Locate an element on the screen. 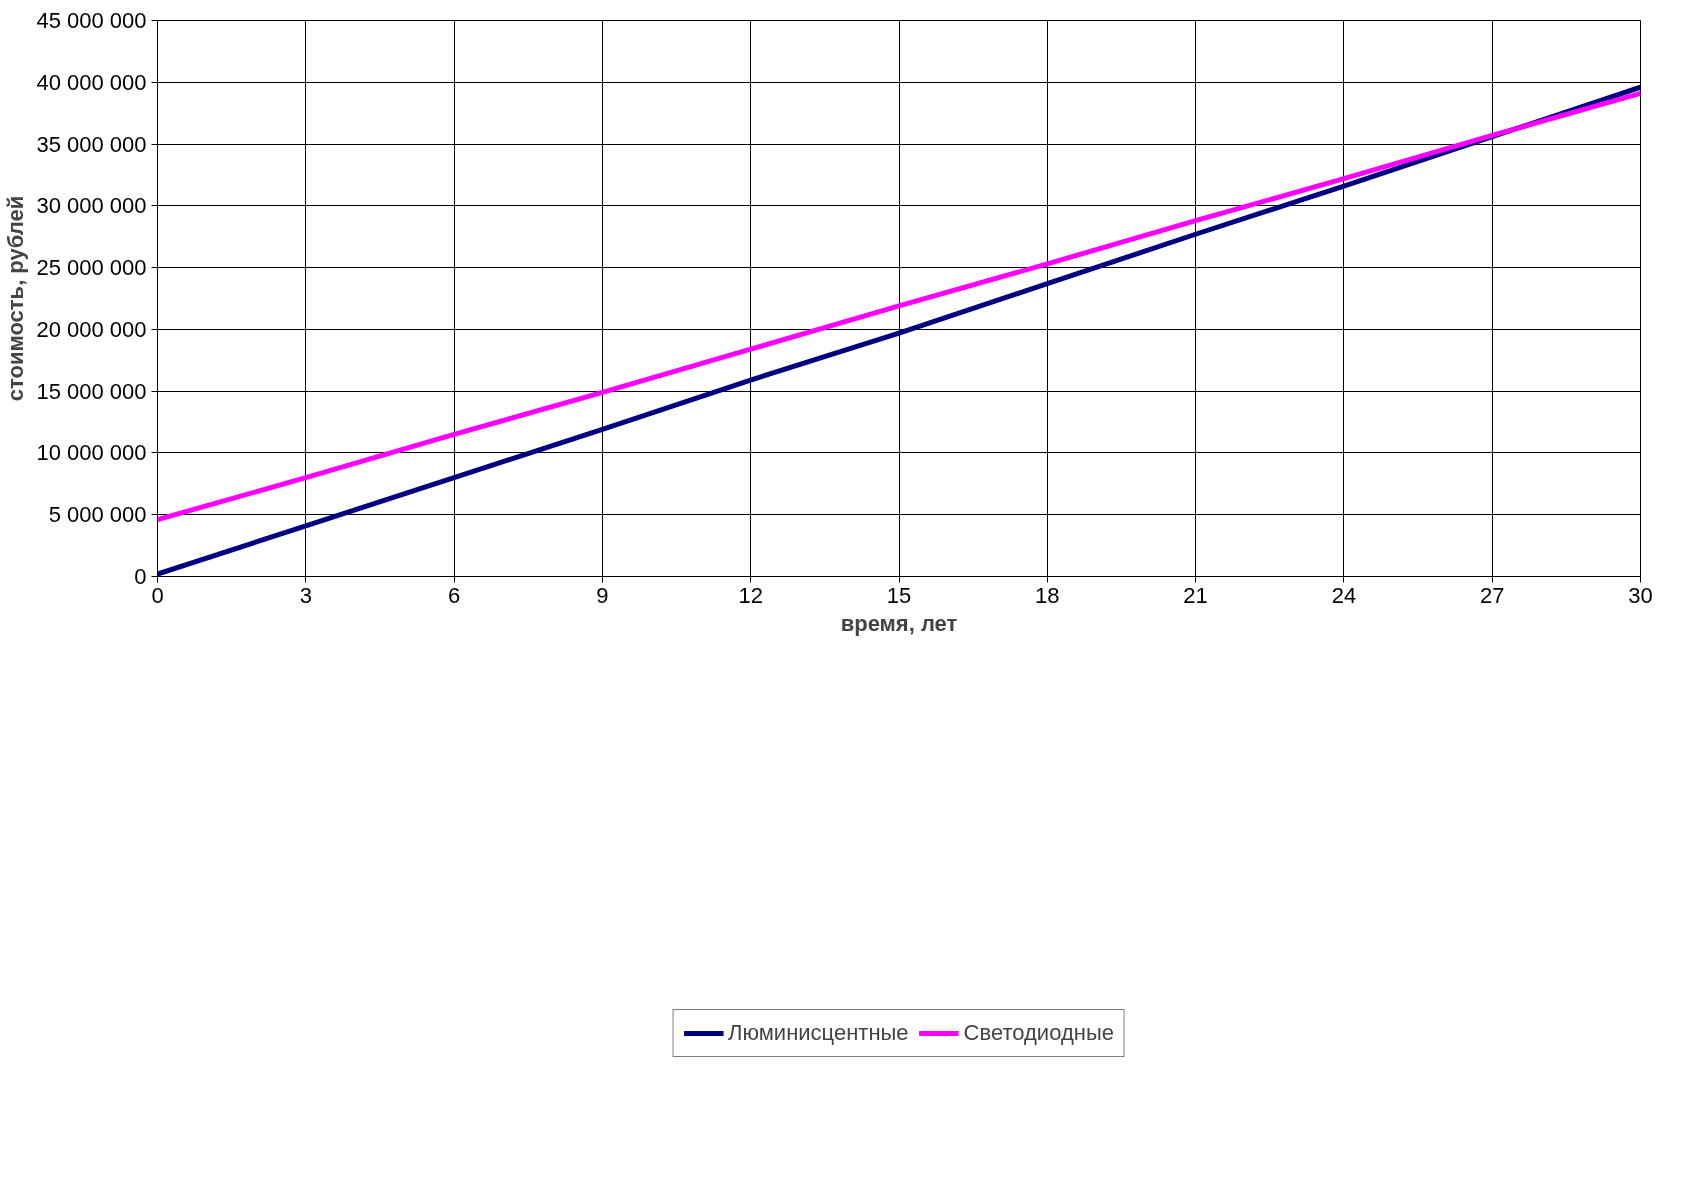 This screenshot has width=1688, height=1188. y-tick-label: 0 is located at coordinates (140, 576).